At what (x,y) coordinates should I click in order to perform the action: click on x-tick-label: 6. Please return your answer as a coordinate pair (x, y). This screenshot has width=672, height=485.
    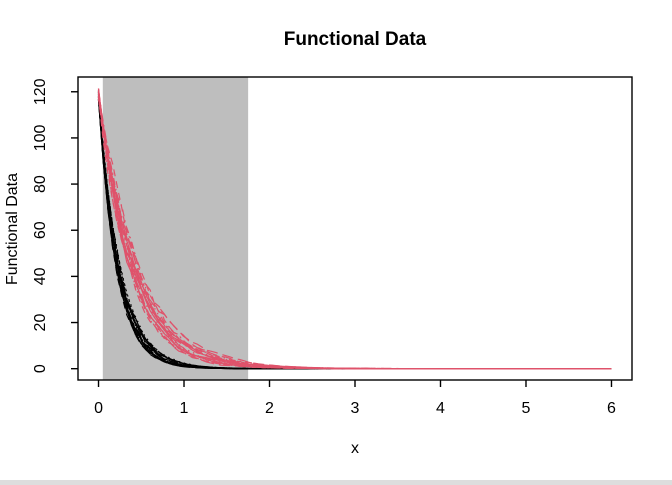
    Looking at the image, I should click on (611, 408).